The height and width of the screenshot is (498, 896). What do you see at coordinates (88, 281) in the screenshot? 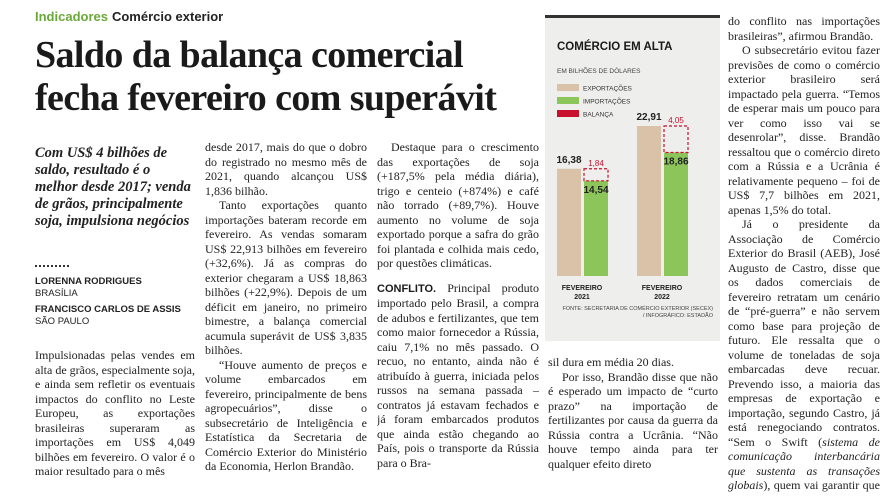
I see `author: LORENNA RODRIGUES` at bounding box center [88, 281].